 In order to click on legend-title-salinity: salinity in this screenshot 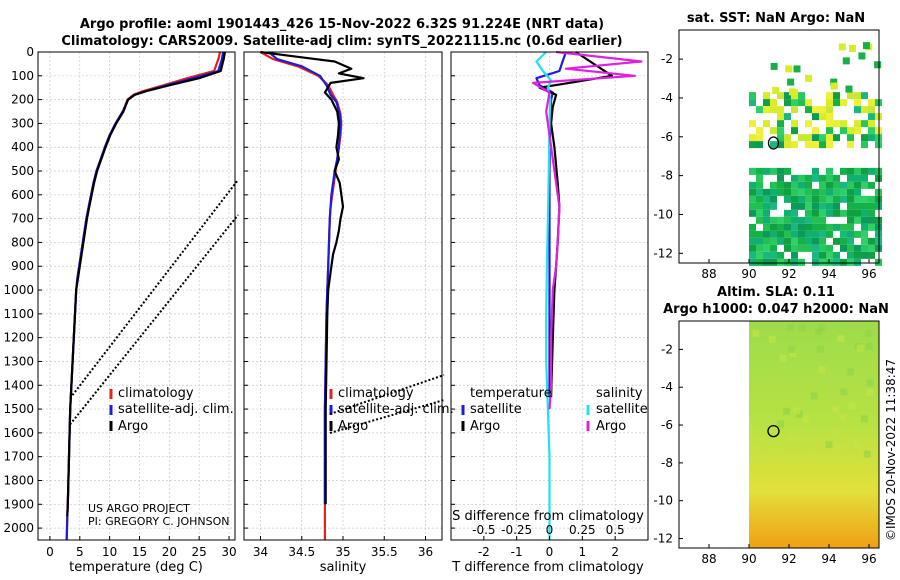, I will do `click(619, 393)`.